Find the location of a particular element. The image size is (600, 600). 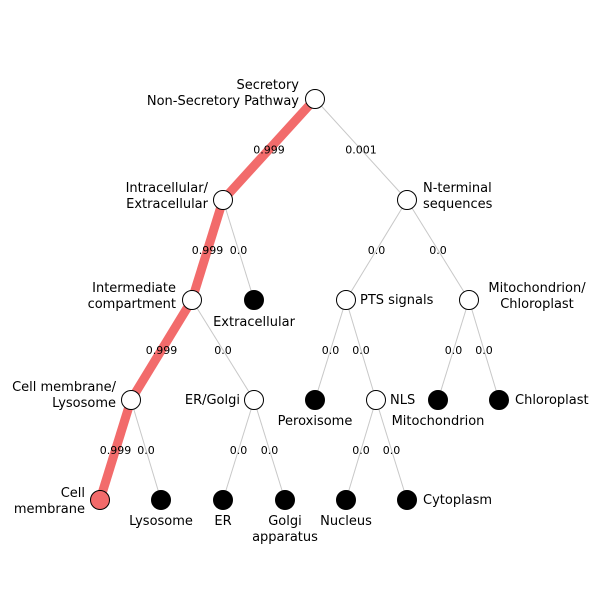

node-label-pts: PTS signals is located at coordinates (397, 300).